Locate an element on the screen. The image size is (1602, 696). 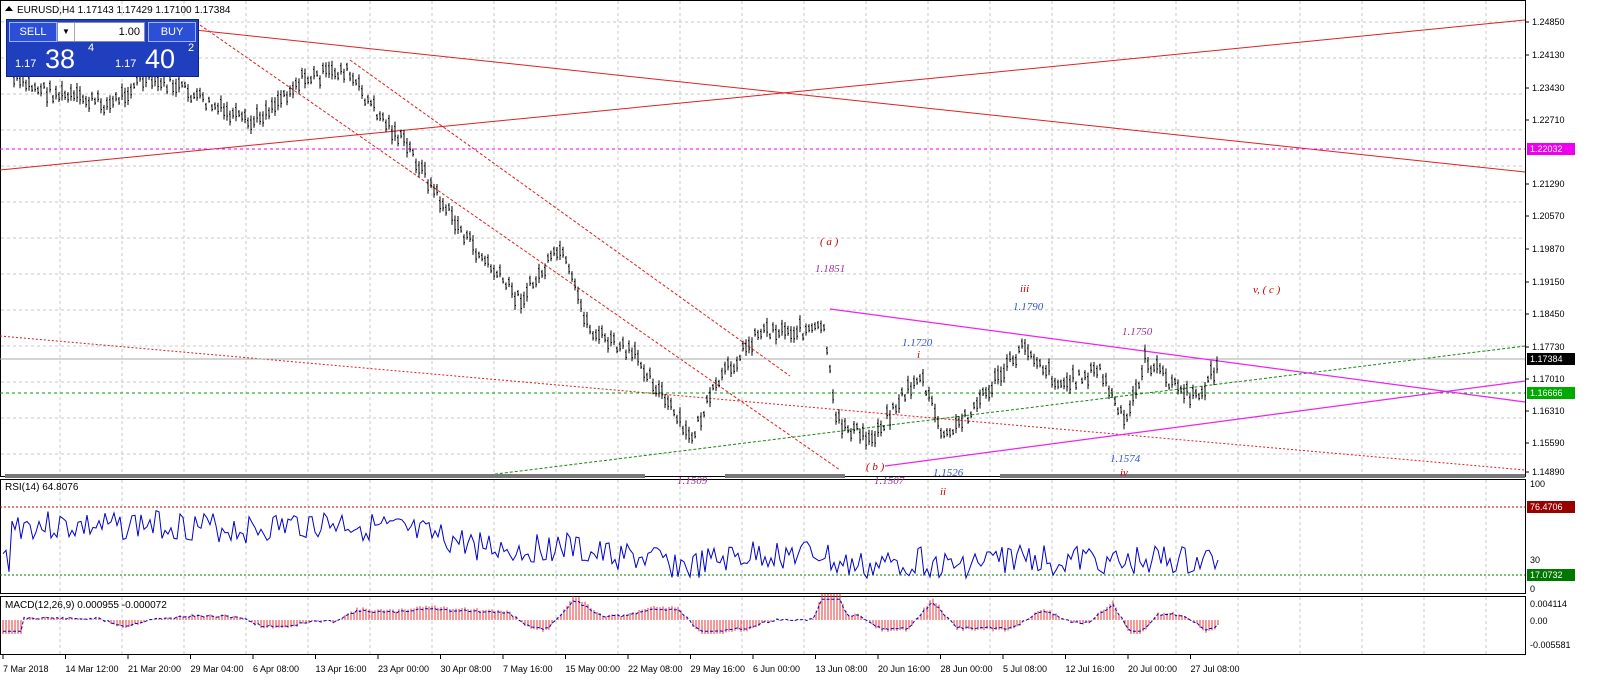
rsi-line is located at coordinates (610, 544).